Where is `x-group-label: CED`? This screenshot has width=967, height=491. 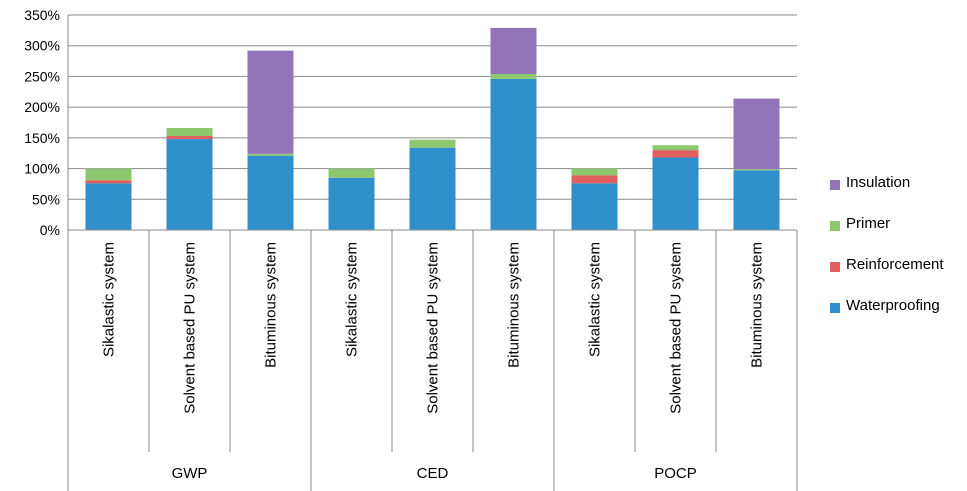
x-group-label: CED is located at coordinates (433, 473).